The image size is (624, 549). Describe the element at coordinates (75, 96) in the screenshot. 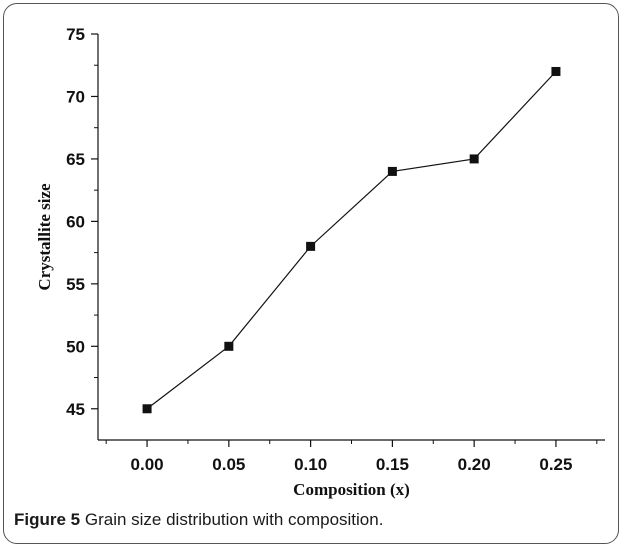

I see `y-tick-label: 70` at that location.